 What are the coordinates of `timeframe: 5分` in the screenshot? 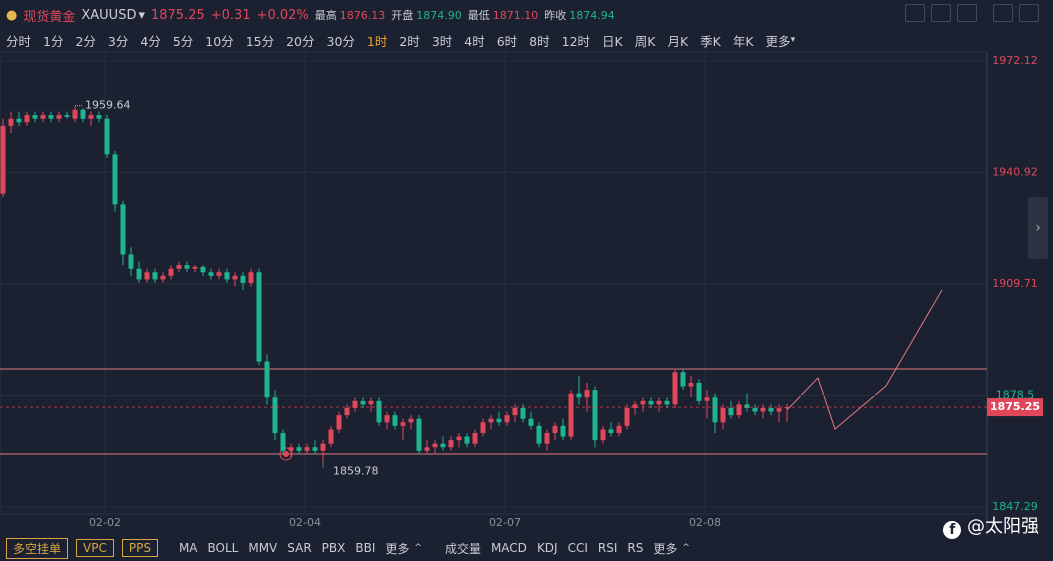 It's located at (183, 41).